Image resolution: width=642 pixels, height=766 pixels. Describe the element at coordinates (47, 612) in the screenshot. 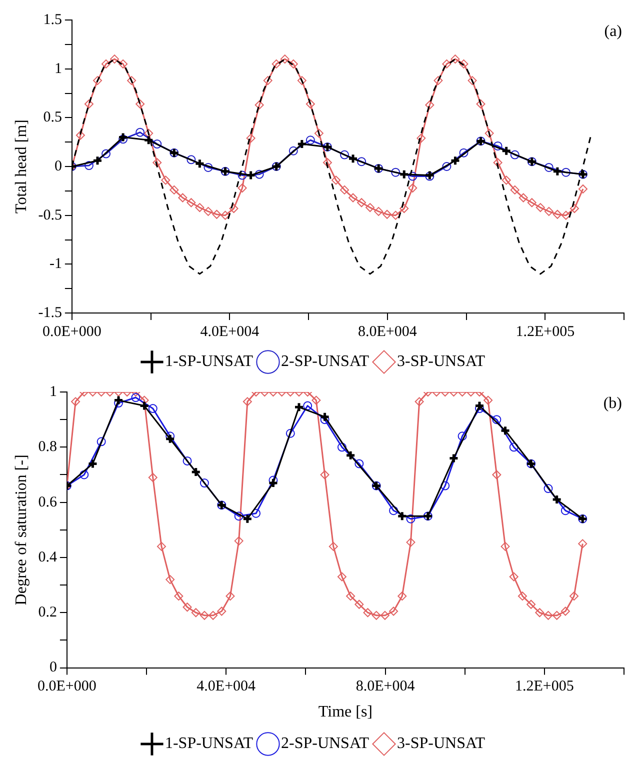

I see `y-tick-label: 0.2` at that location.